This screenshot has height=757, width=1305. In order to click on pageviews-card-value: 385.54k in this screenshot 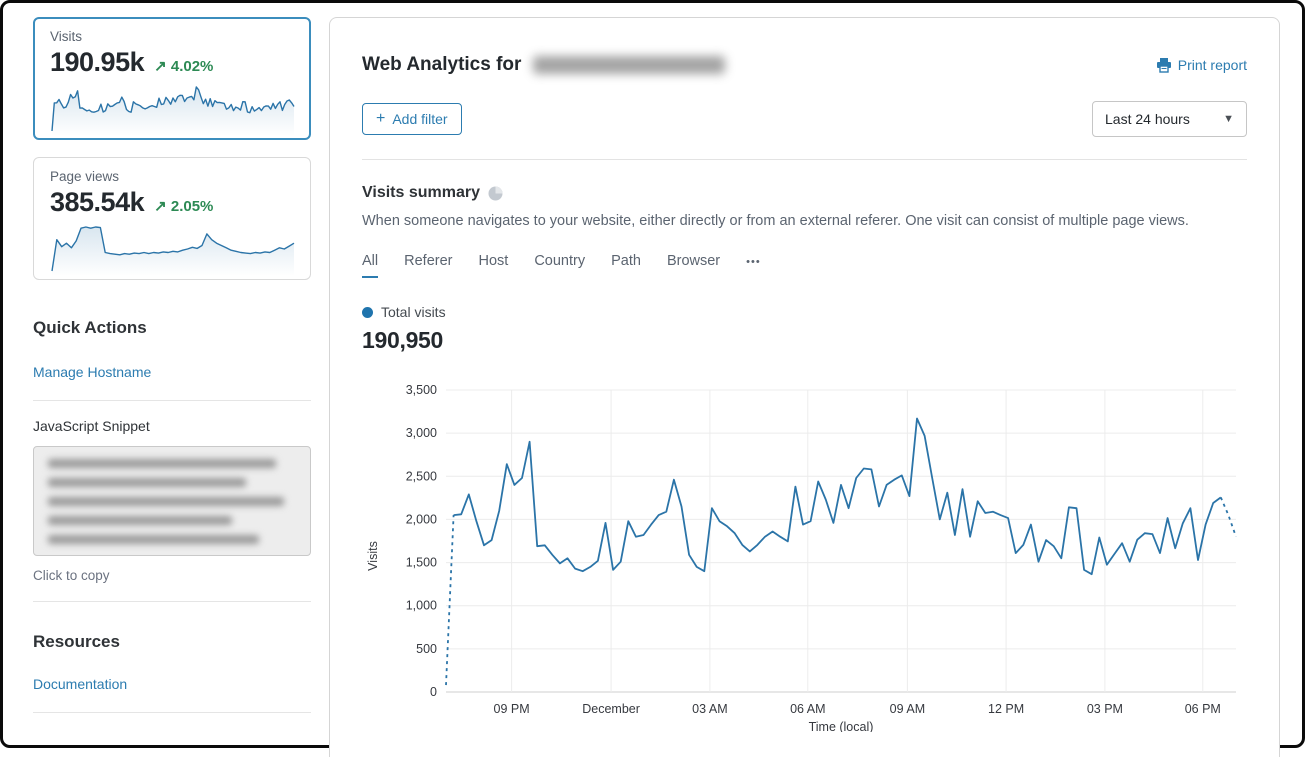, I will do `click(97, 202)`.